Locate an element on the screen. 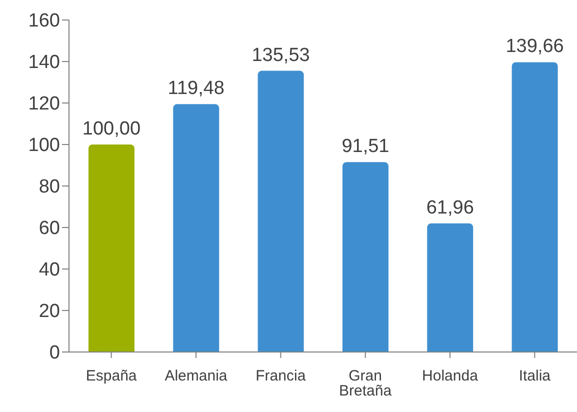  y-tick-label: 140 is located at coordinates (44, 63).